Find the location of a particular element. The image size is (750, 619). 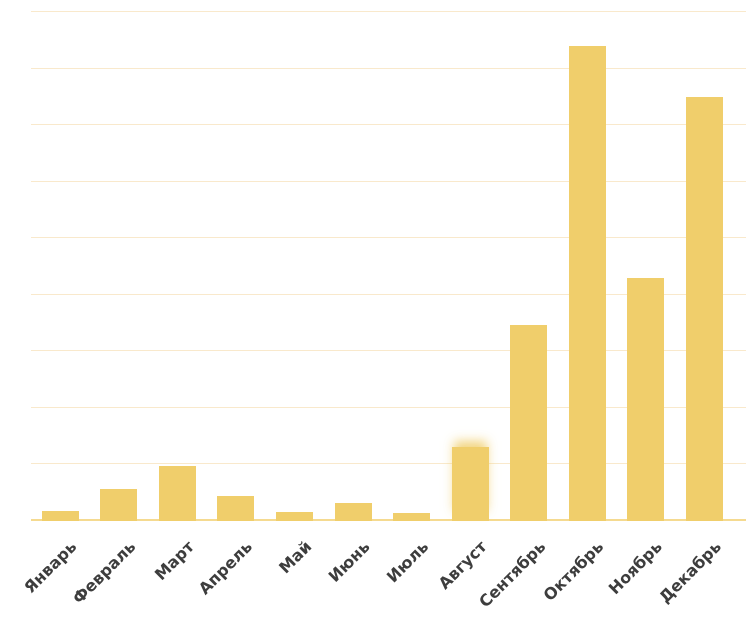

x-axis-label: Ноябрь is located at coordinates (636, 568).